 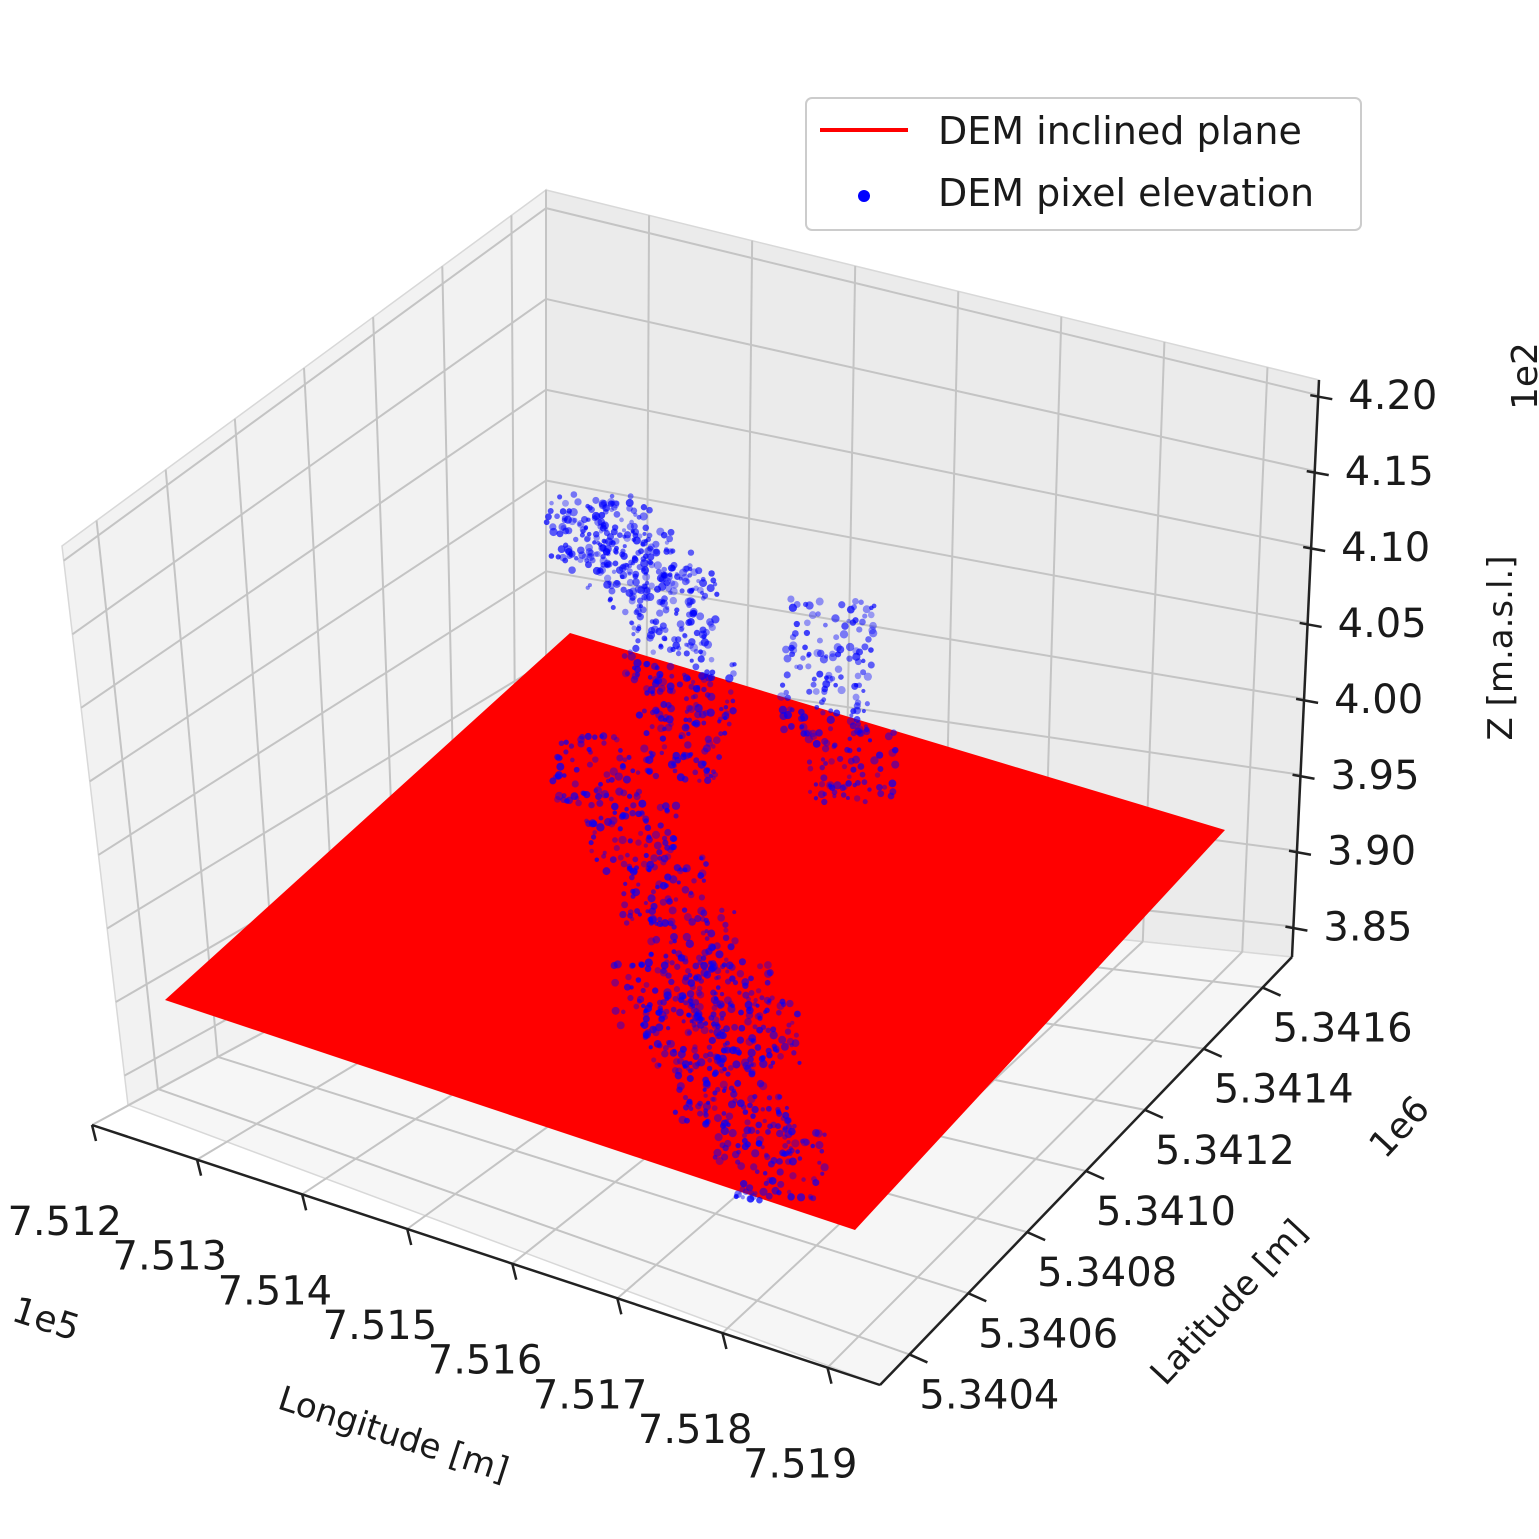 What do you see at coordinates (1378, 700) in the screenshot?
I see `z-tick-label: 4.00` at bounding box center [1378, 700].